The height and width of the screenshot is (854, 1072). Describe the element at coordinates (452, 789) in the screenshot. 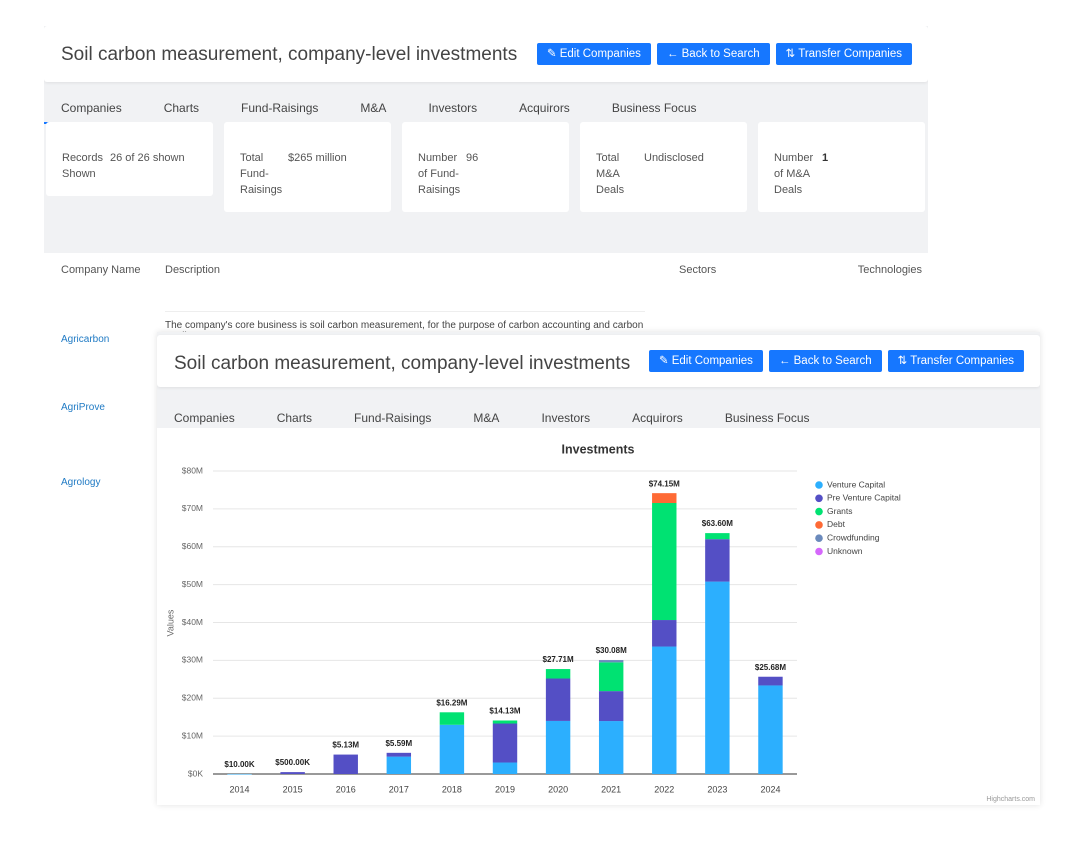

I see `x-tick-label: 2018` at that location.